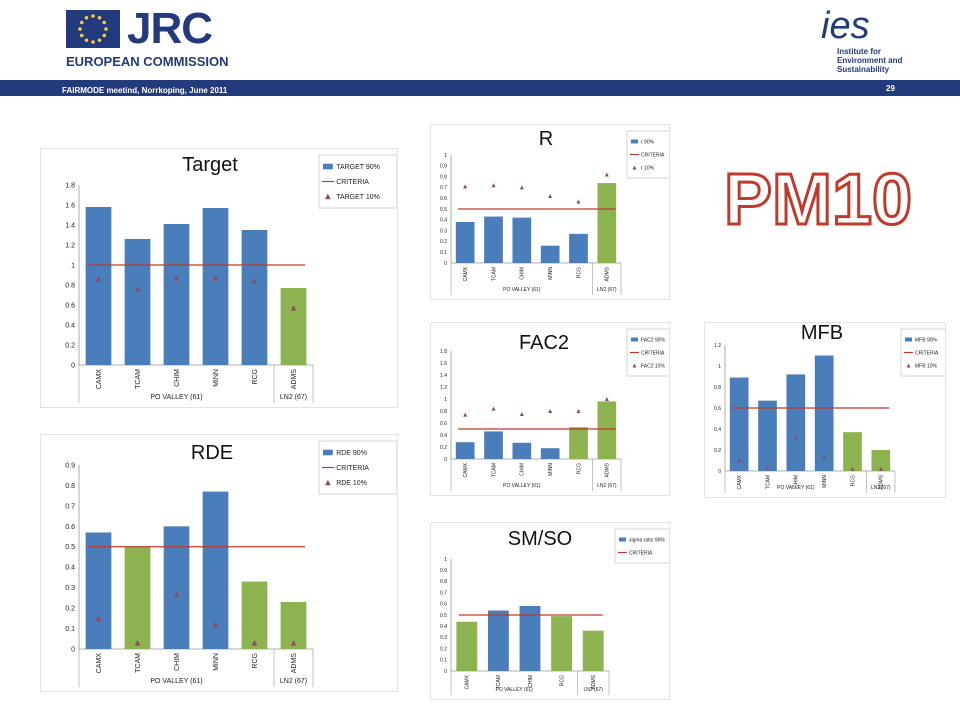 This screenshot has width=960, height=720. What do you see at coordinates (212, 453) in the screenshot?
I see `chart-title-rde: RDE` at bounding box center [212, 453].